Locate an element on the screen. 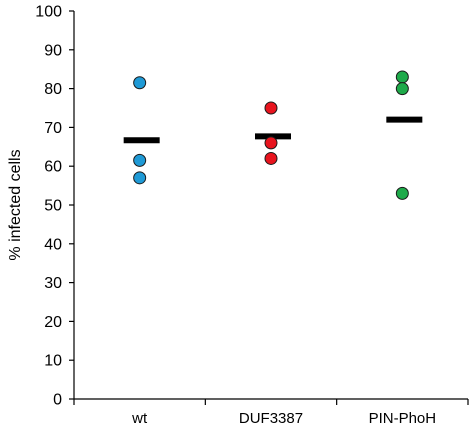 The height and width of the screenshot is (438, 474). y-tick-label: 0 is located at coordinates (57, 400).